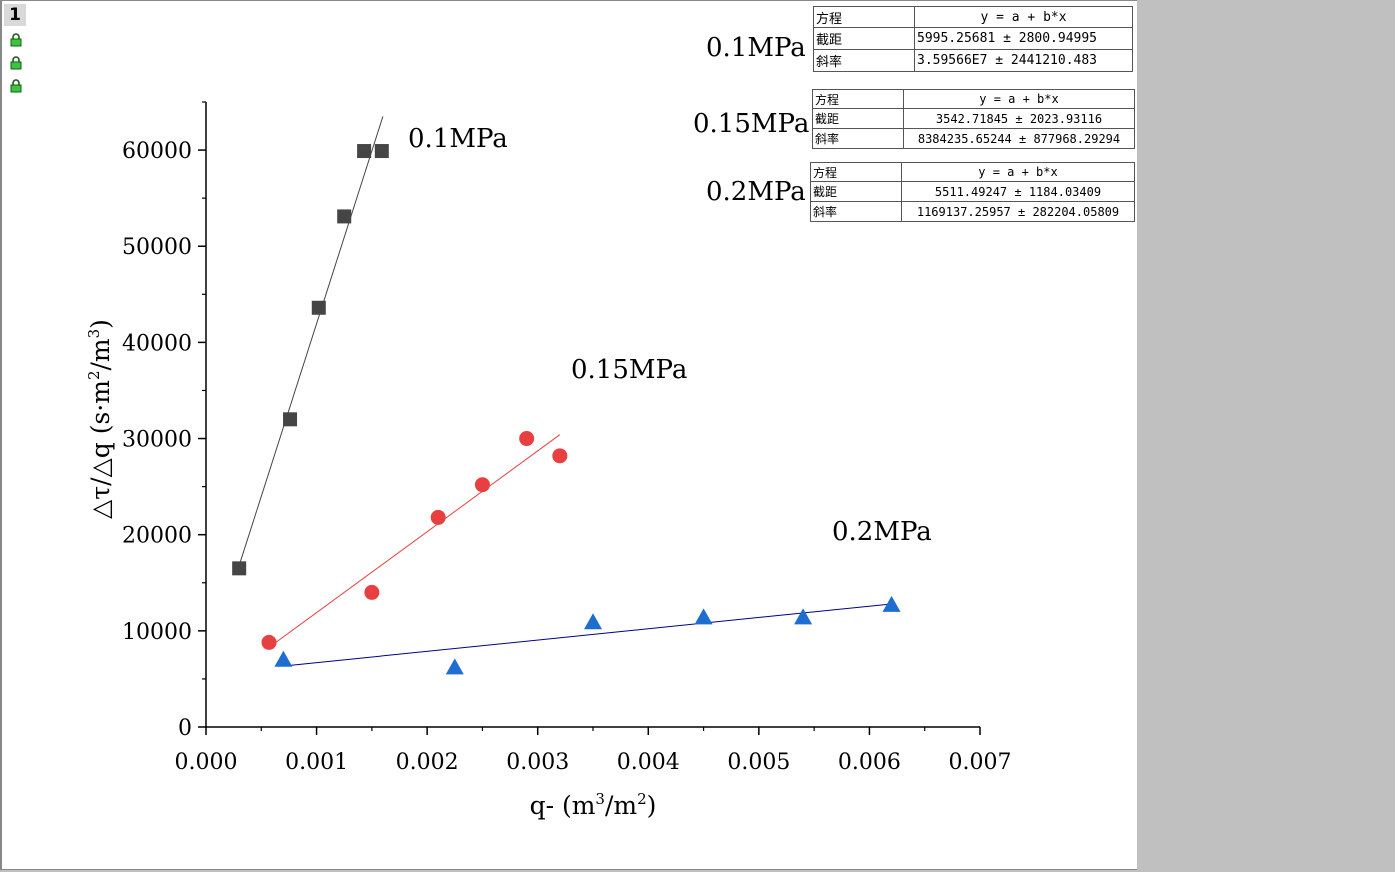 Image resolution: width=1395 pixels, height=872 pixels. What do you see at coordinates (758, 762) in the screenshot?
I see `x-tick-label: 0.005` at bounding box center [758, 762].